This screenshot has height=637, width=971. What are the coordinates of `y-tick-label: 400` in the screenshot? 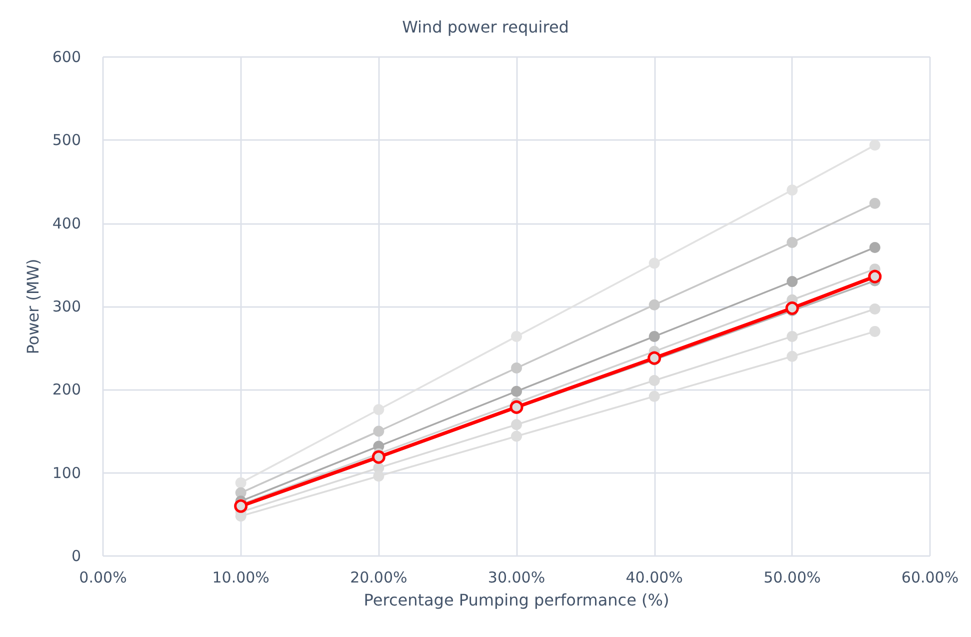 It's located at (66, 223).